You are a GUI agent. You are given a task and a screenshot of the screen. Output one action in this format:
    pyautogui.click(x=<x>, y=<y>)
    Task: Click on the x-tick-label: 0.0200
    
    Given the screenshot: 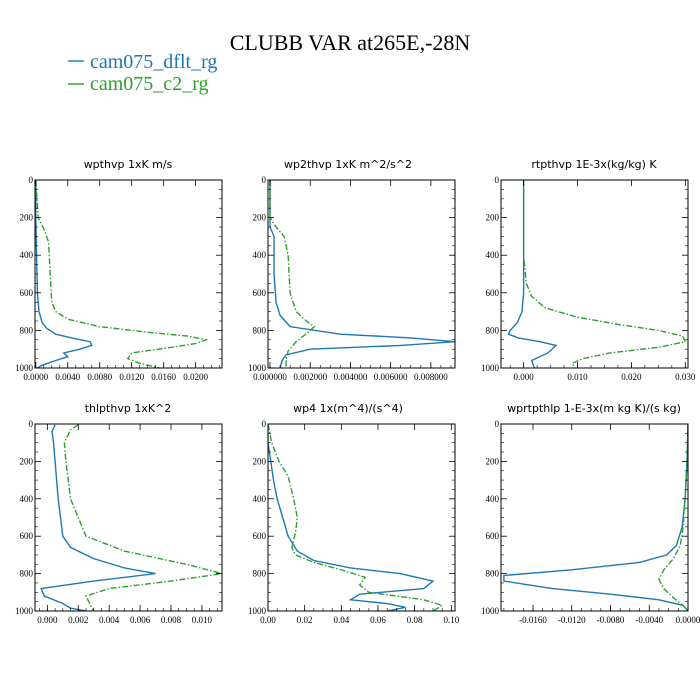 What is the action you would take?
    pyautogui.click(x=195, y=377)
    